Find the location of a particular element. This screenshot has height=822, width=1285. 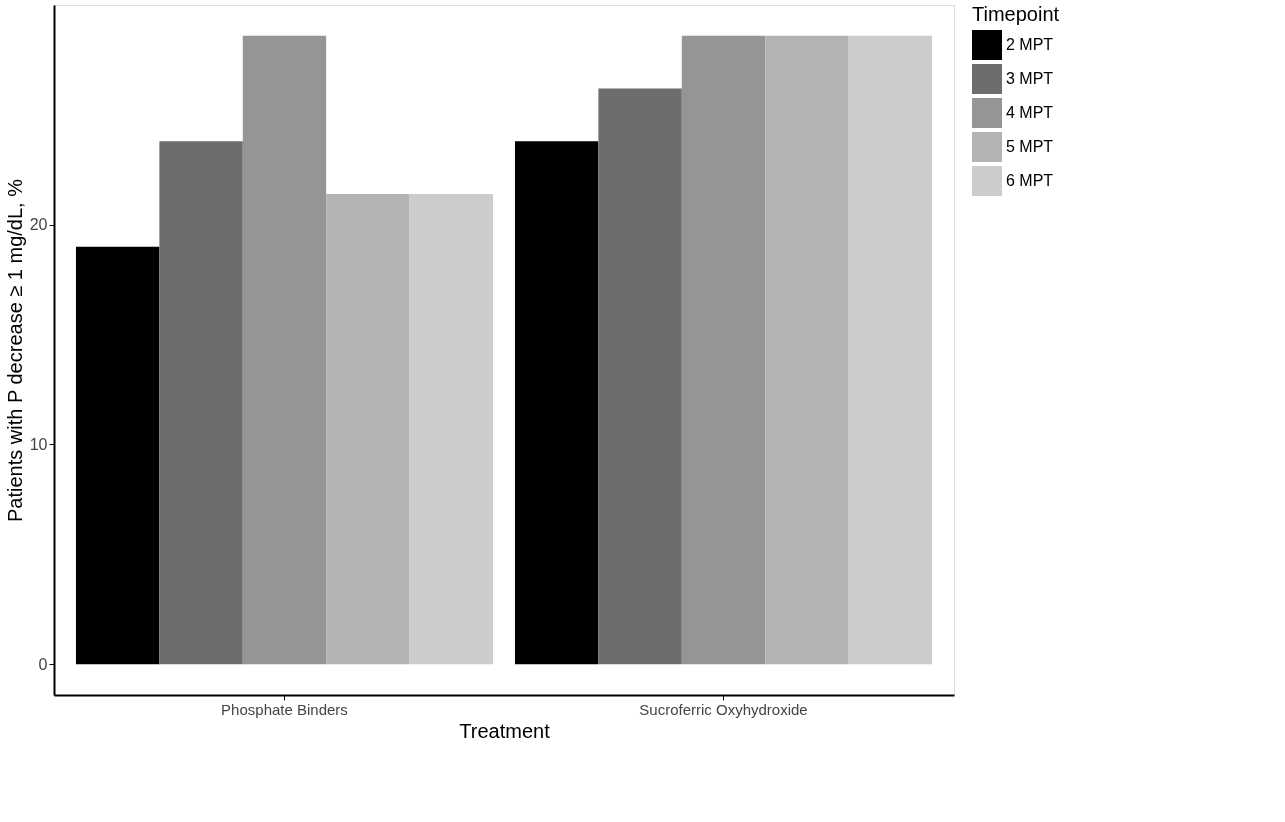

y-tick-label: 10 is located at coordinates (38, 444).